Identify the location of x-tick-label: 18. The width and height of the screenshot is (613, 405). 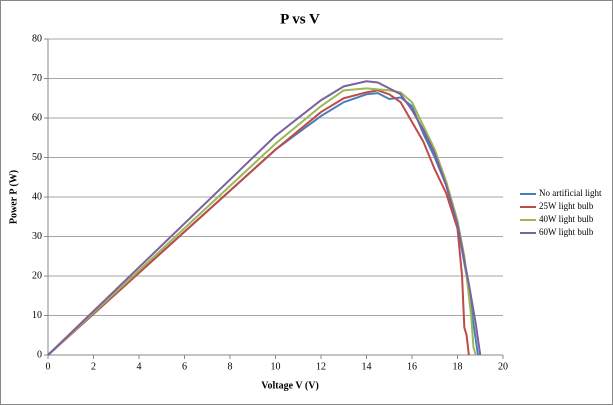
(458, 366).